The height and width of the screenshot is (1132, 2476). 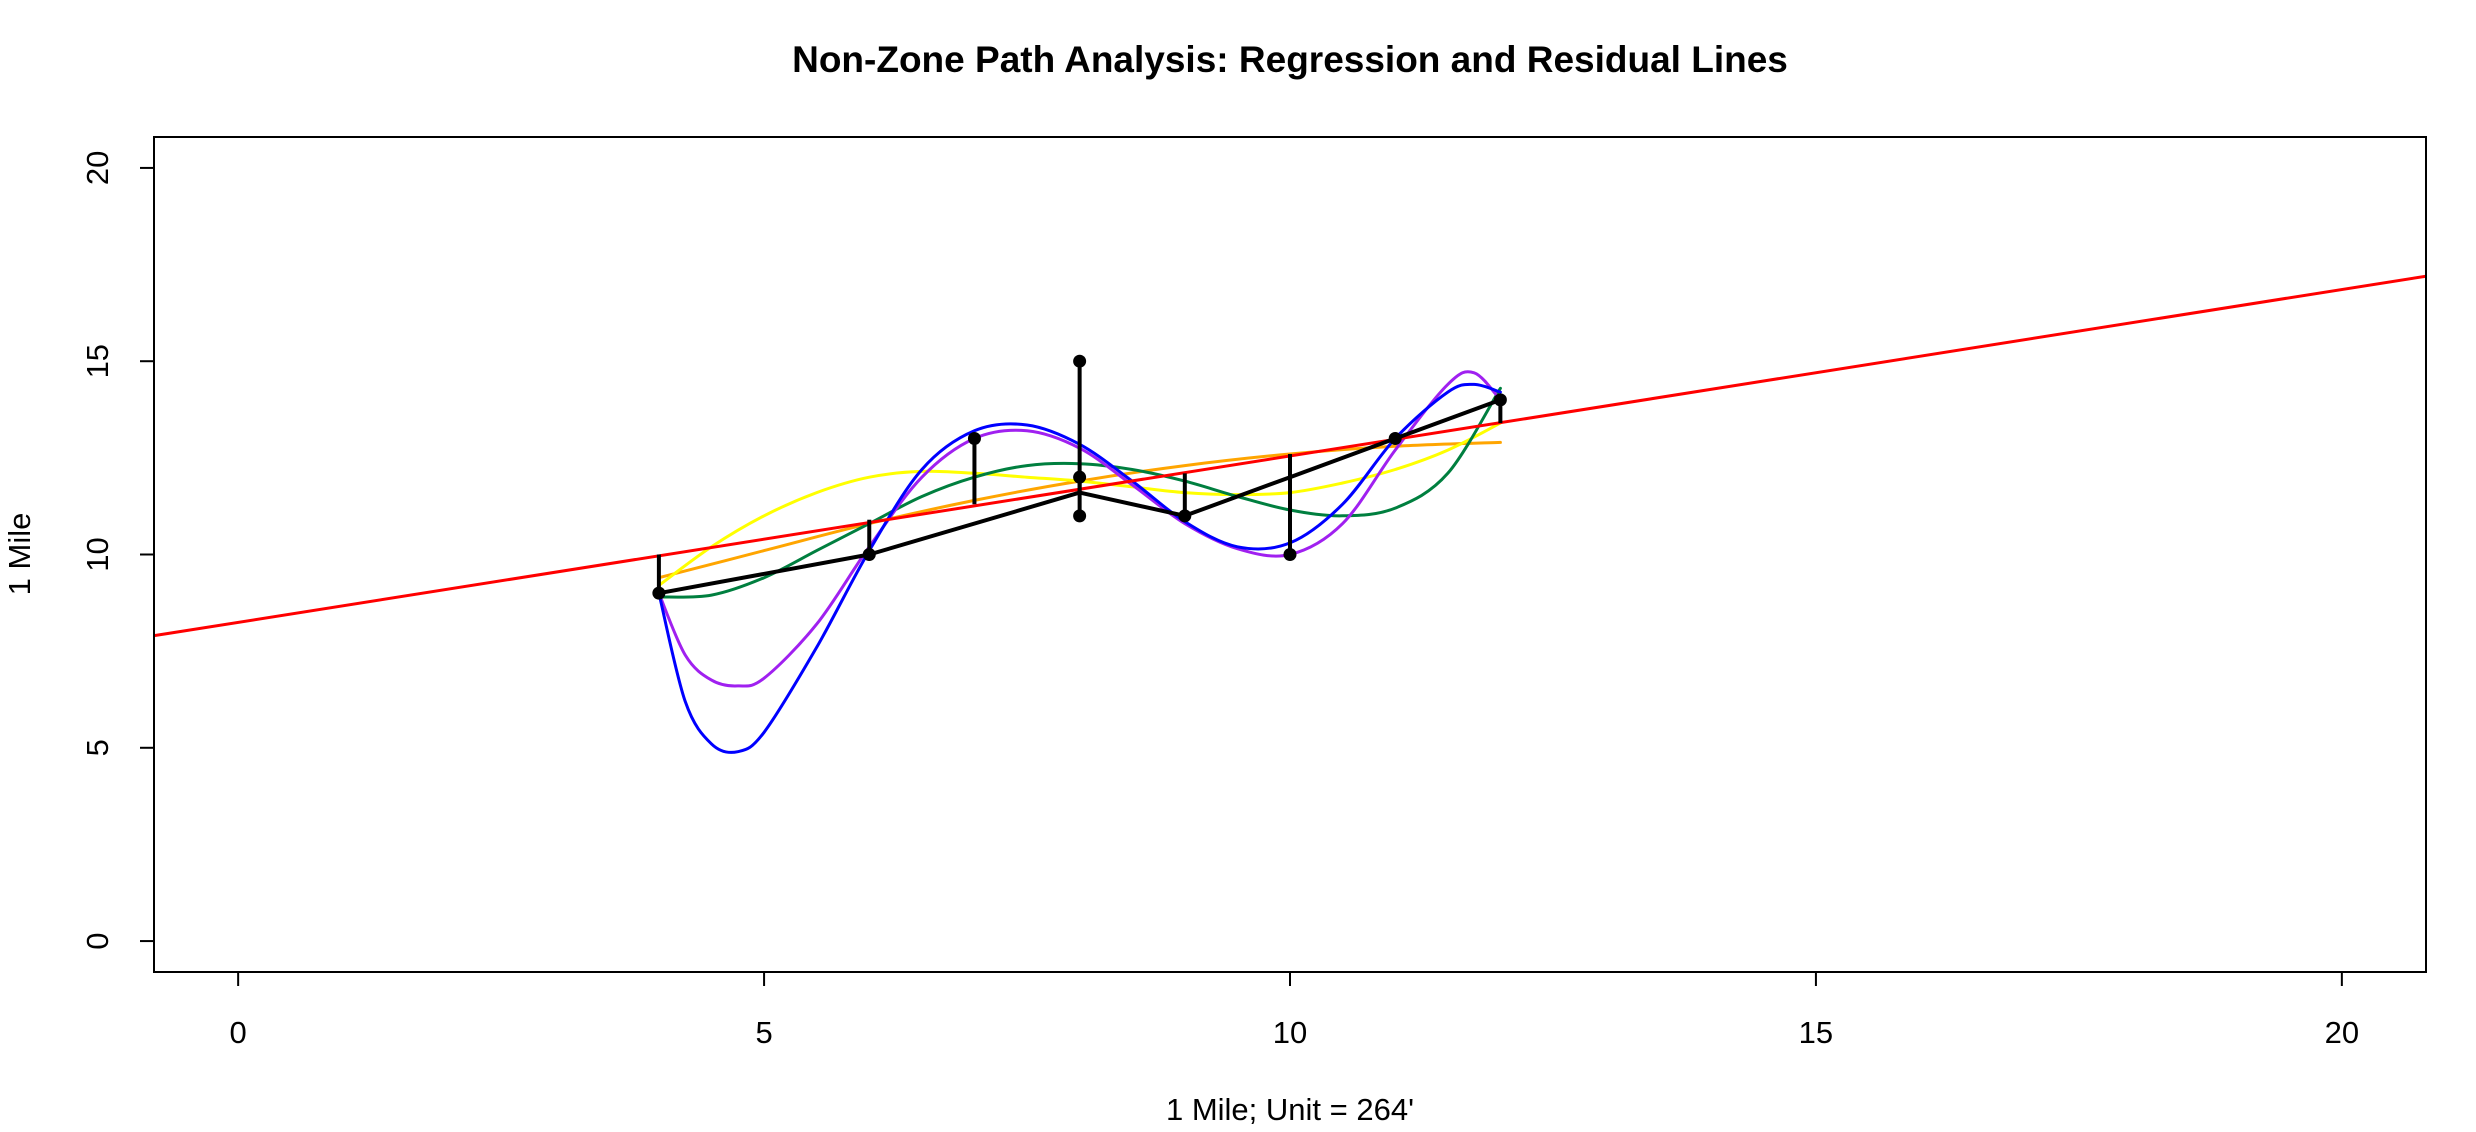 I want to click on y-tick-label: 5, so click(x=97, y=747).